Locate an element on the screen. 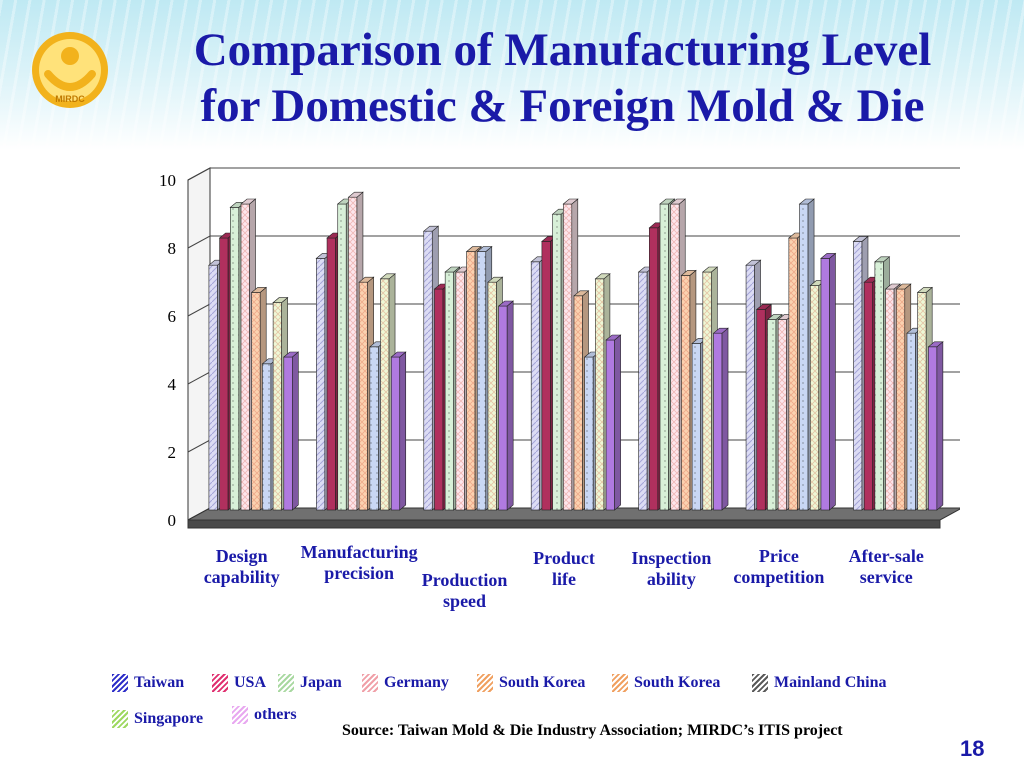 This screenshot has width=1024, height=768. legend-item: South Korea is located at coordinates (666, 683).